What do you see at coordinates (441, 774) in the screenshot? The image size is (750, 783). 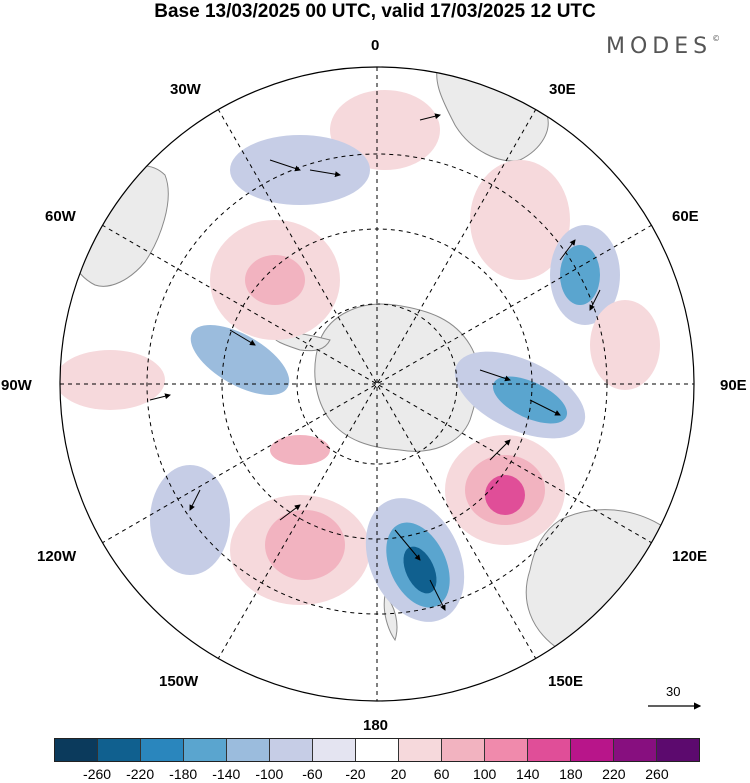 I see `legend-tick-label: 60` at bounding box center [441, 774].